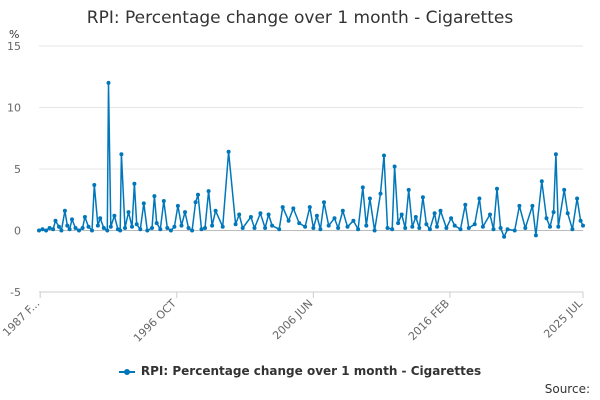  I want to click on source-label: Source:, so click(567, 389).